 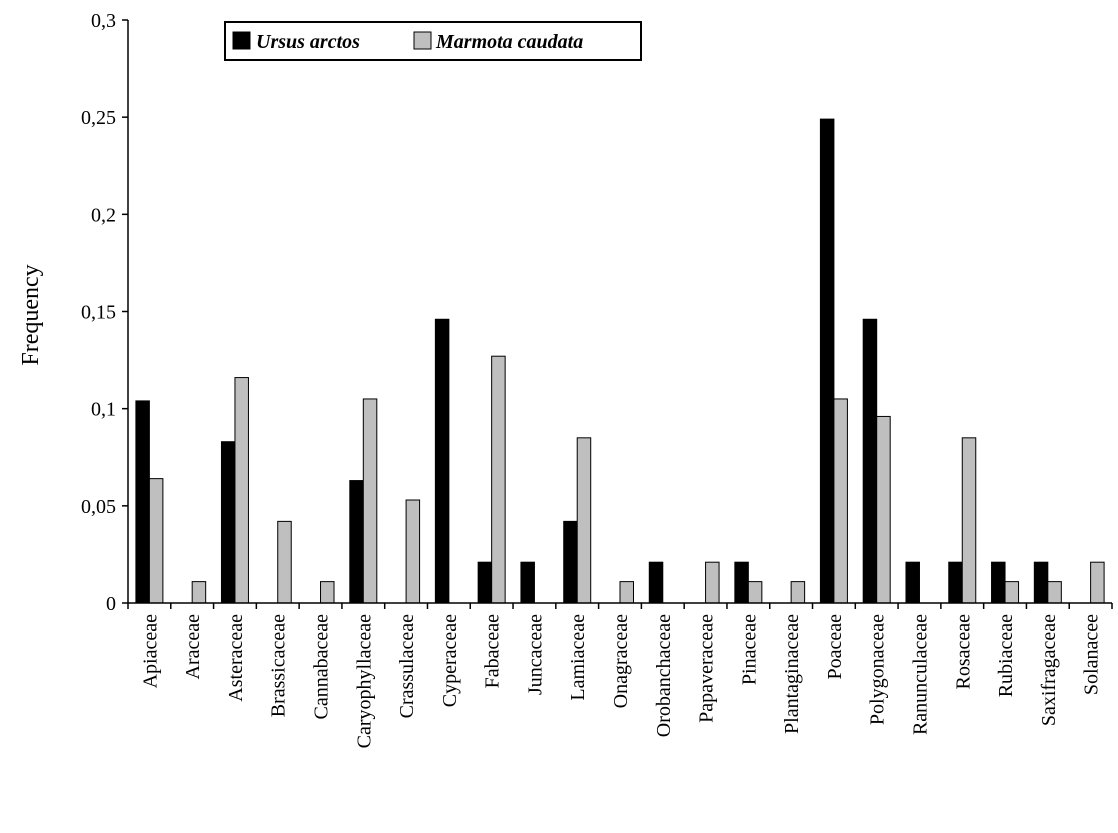 I want to click on bar-ursus-arctos-apiaceae, so click(x=142, y=502).